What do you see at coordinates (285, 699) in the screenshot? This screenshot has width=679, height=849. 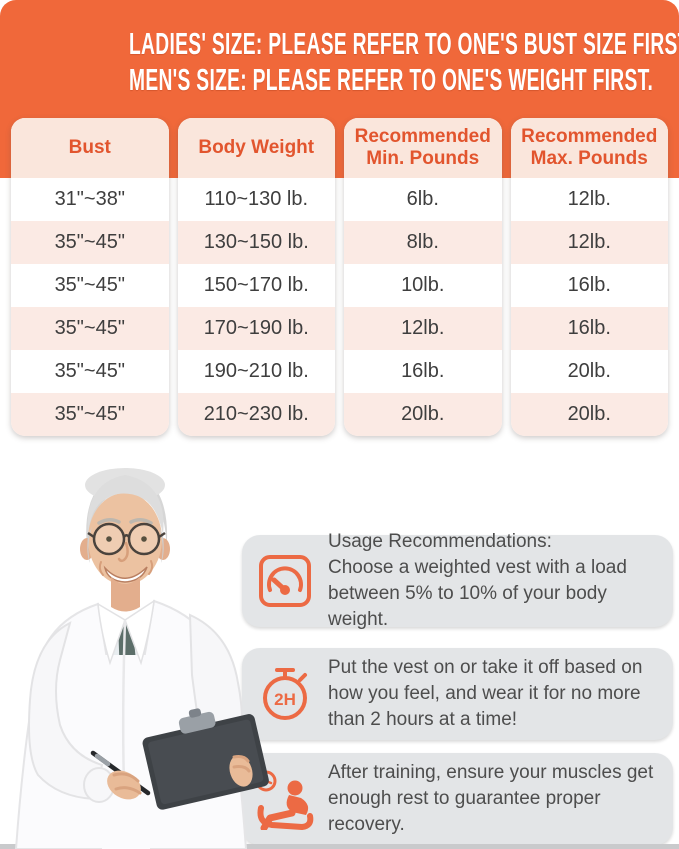 I see `svg-text: 2H` at bounding box center [285, 699].